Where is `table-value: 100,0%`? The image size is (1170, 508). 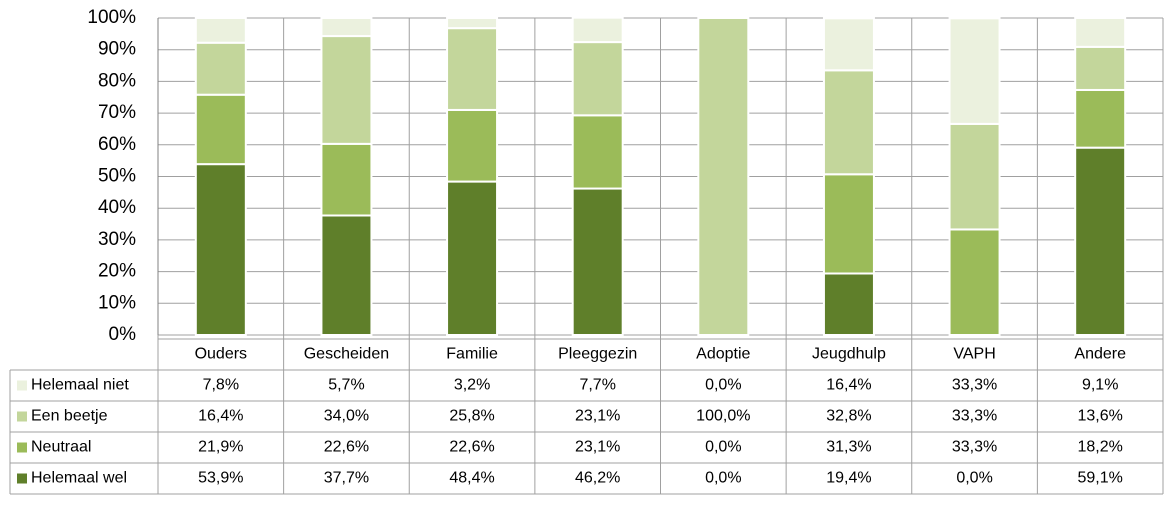 table-value: 100,0% is located at coordinates (723, 416).